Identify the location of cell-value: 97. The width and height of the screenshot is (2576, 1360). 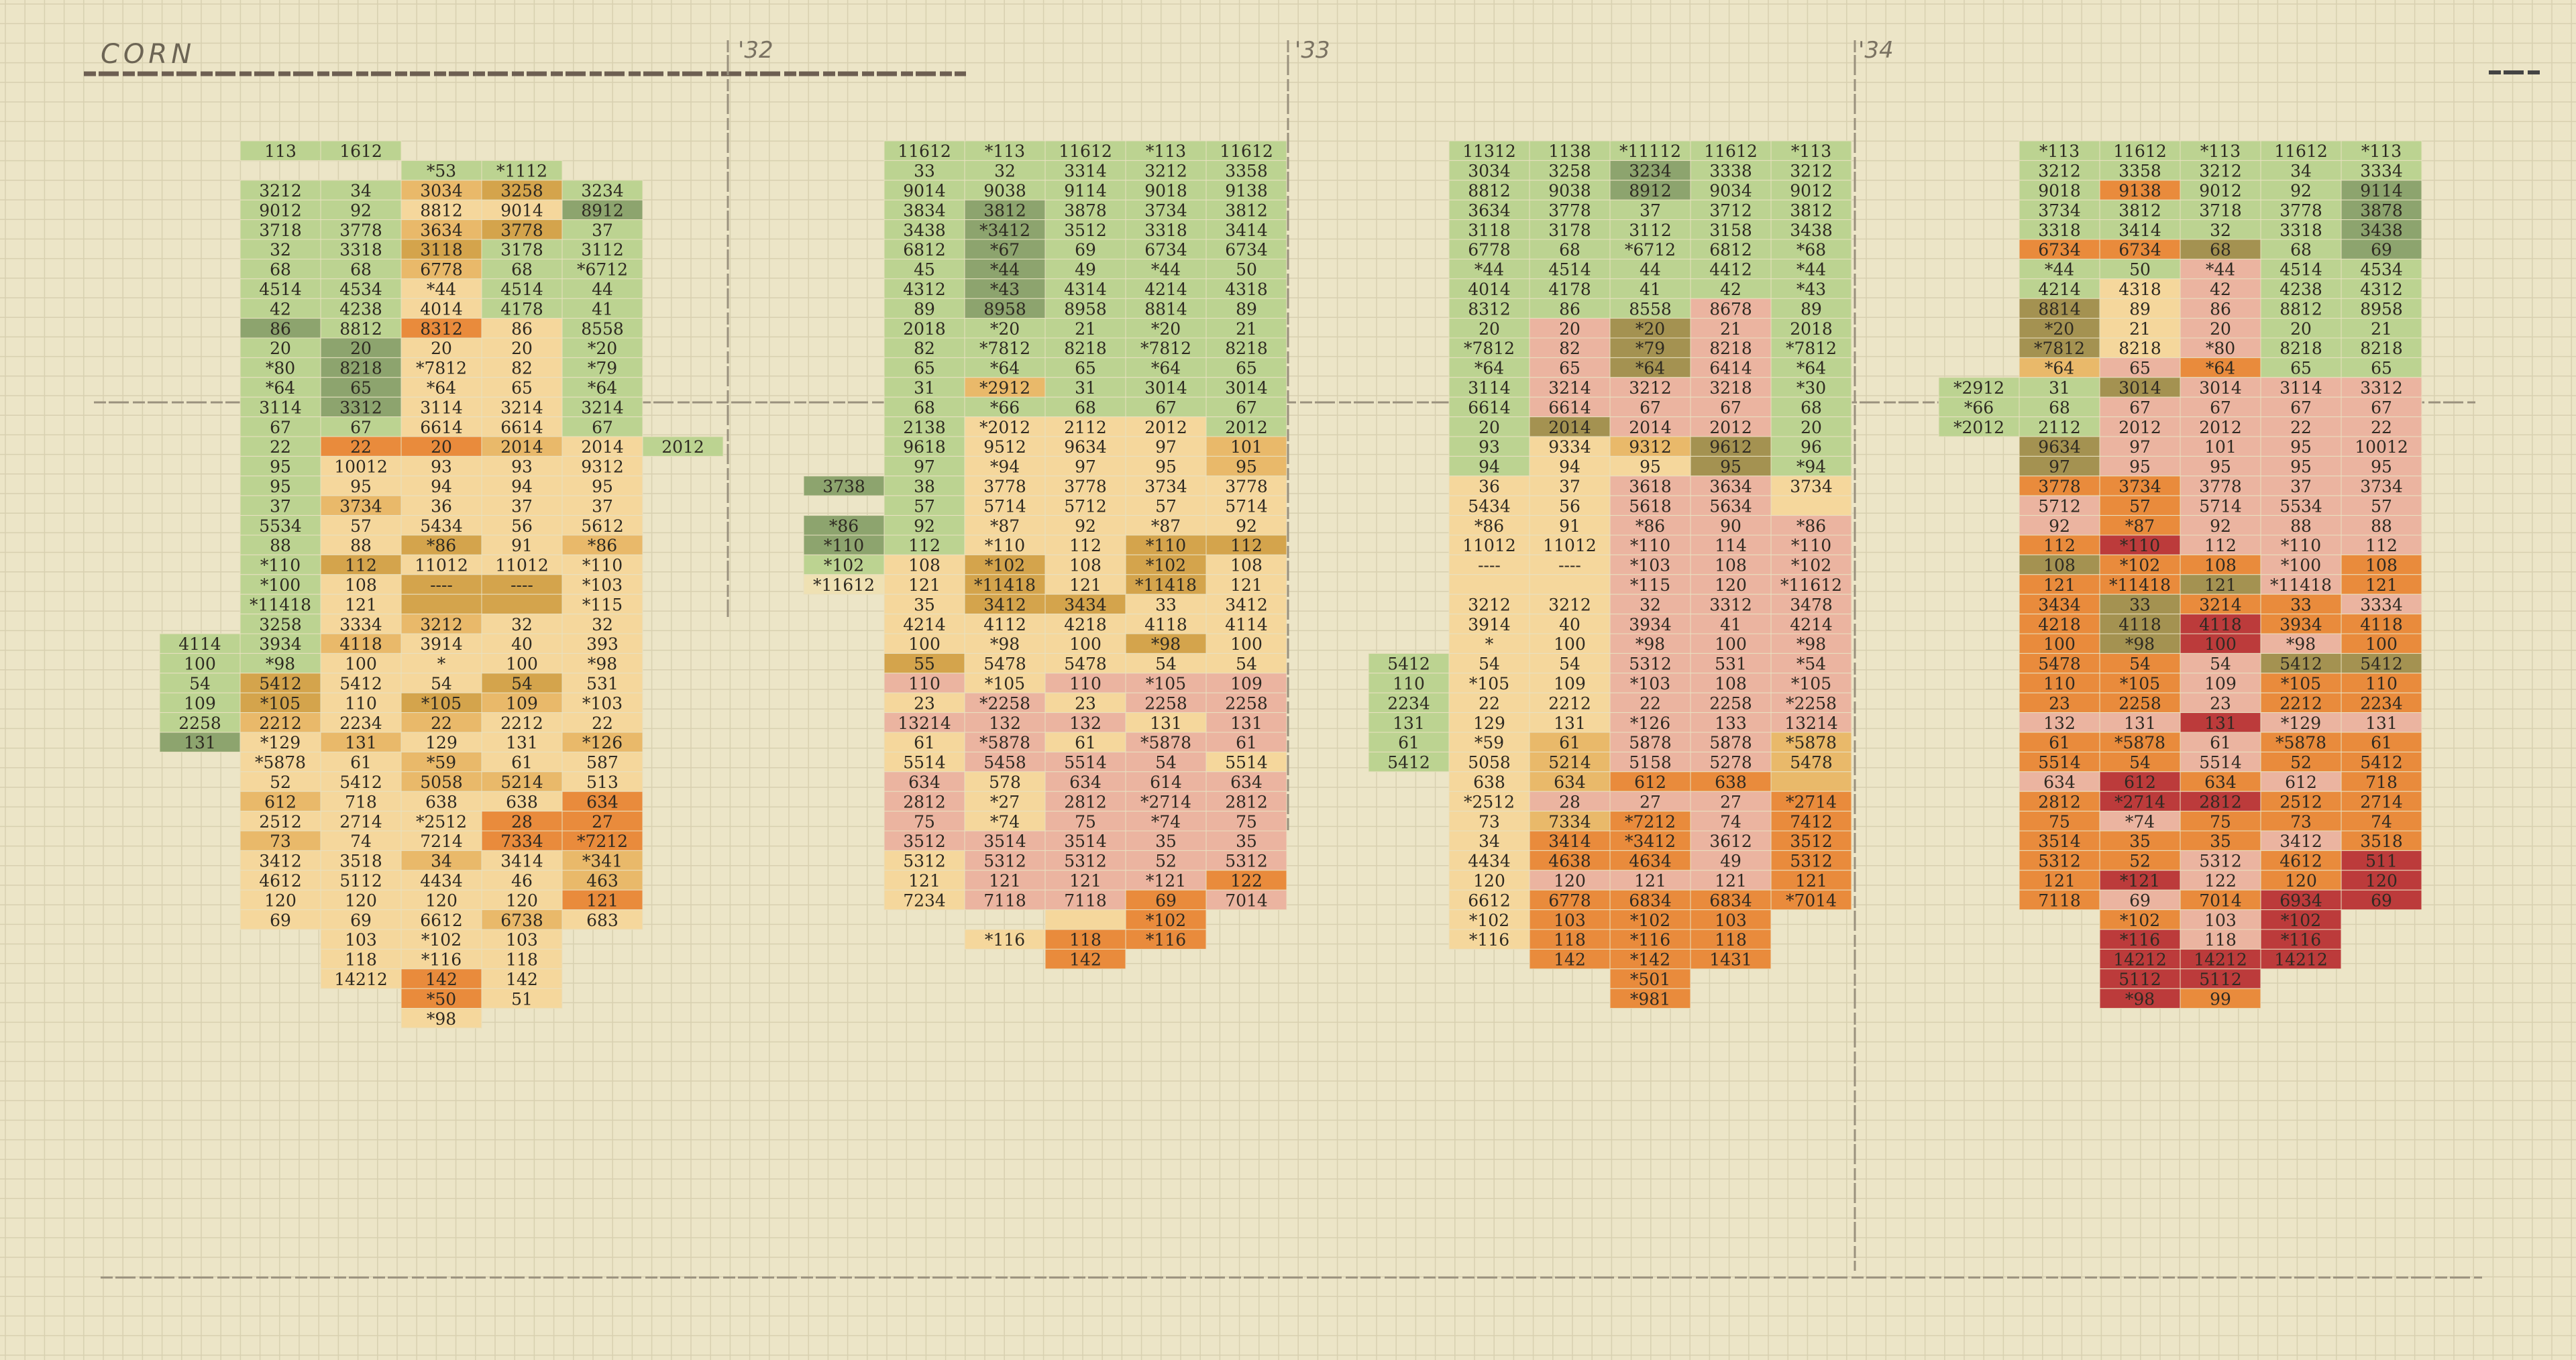
(2140, 447).